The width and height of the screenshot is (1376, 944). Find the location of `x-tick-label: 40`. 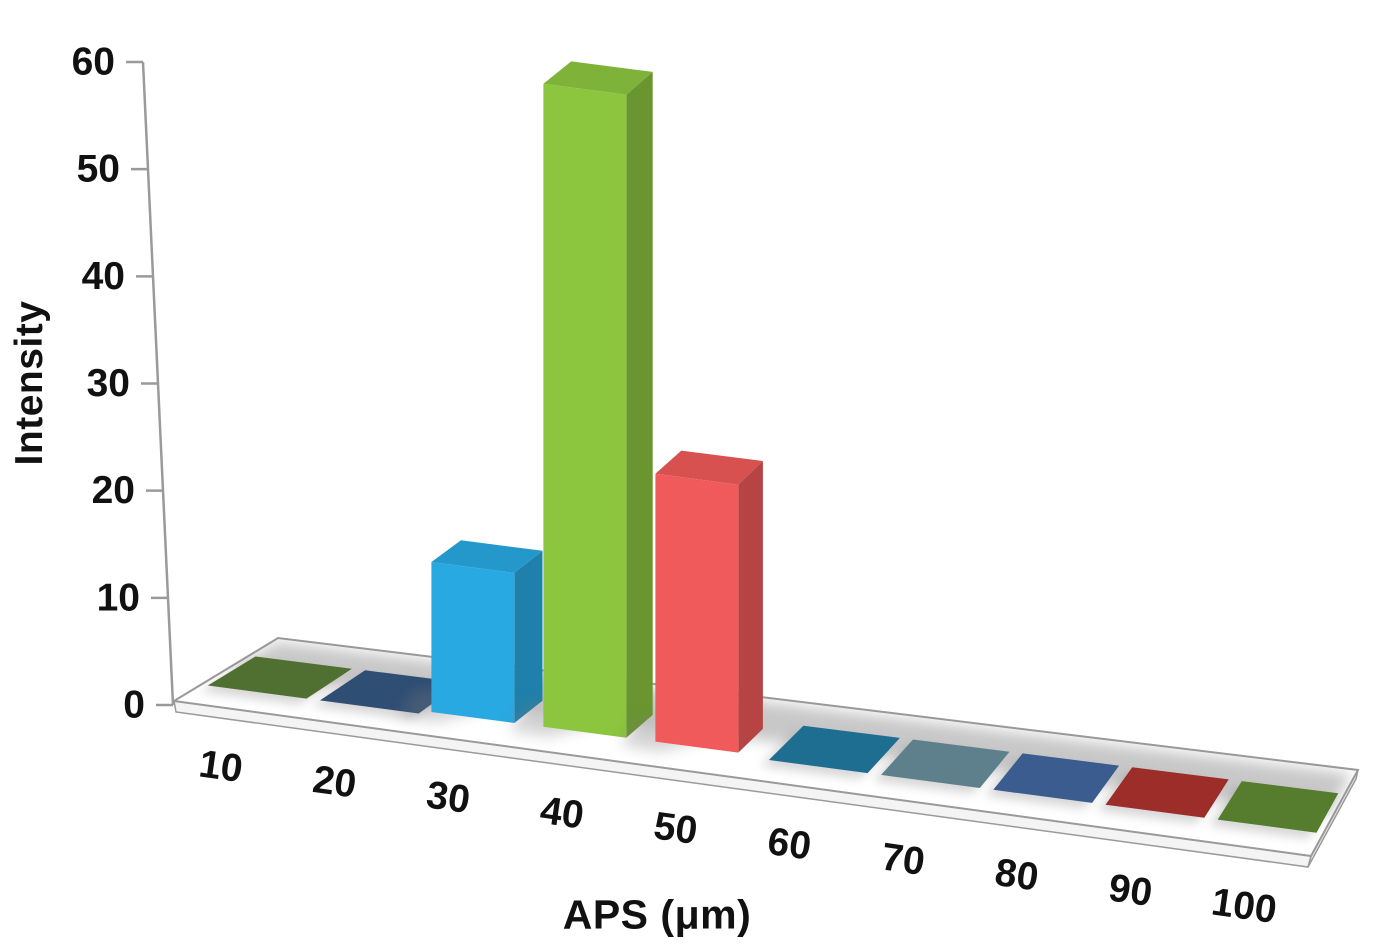

x-tick-label: 40 is located at coordinates (561, 813).